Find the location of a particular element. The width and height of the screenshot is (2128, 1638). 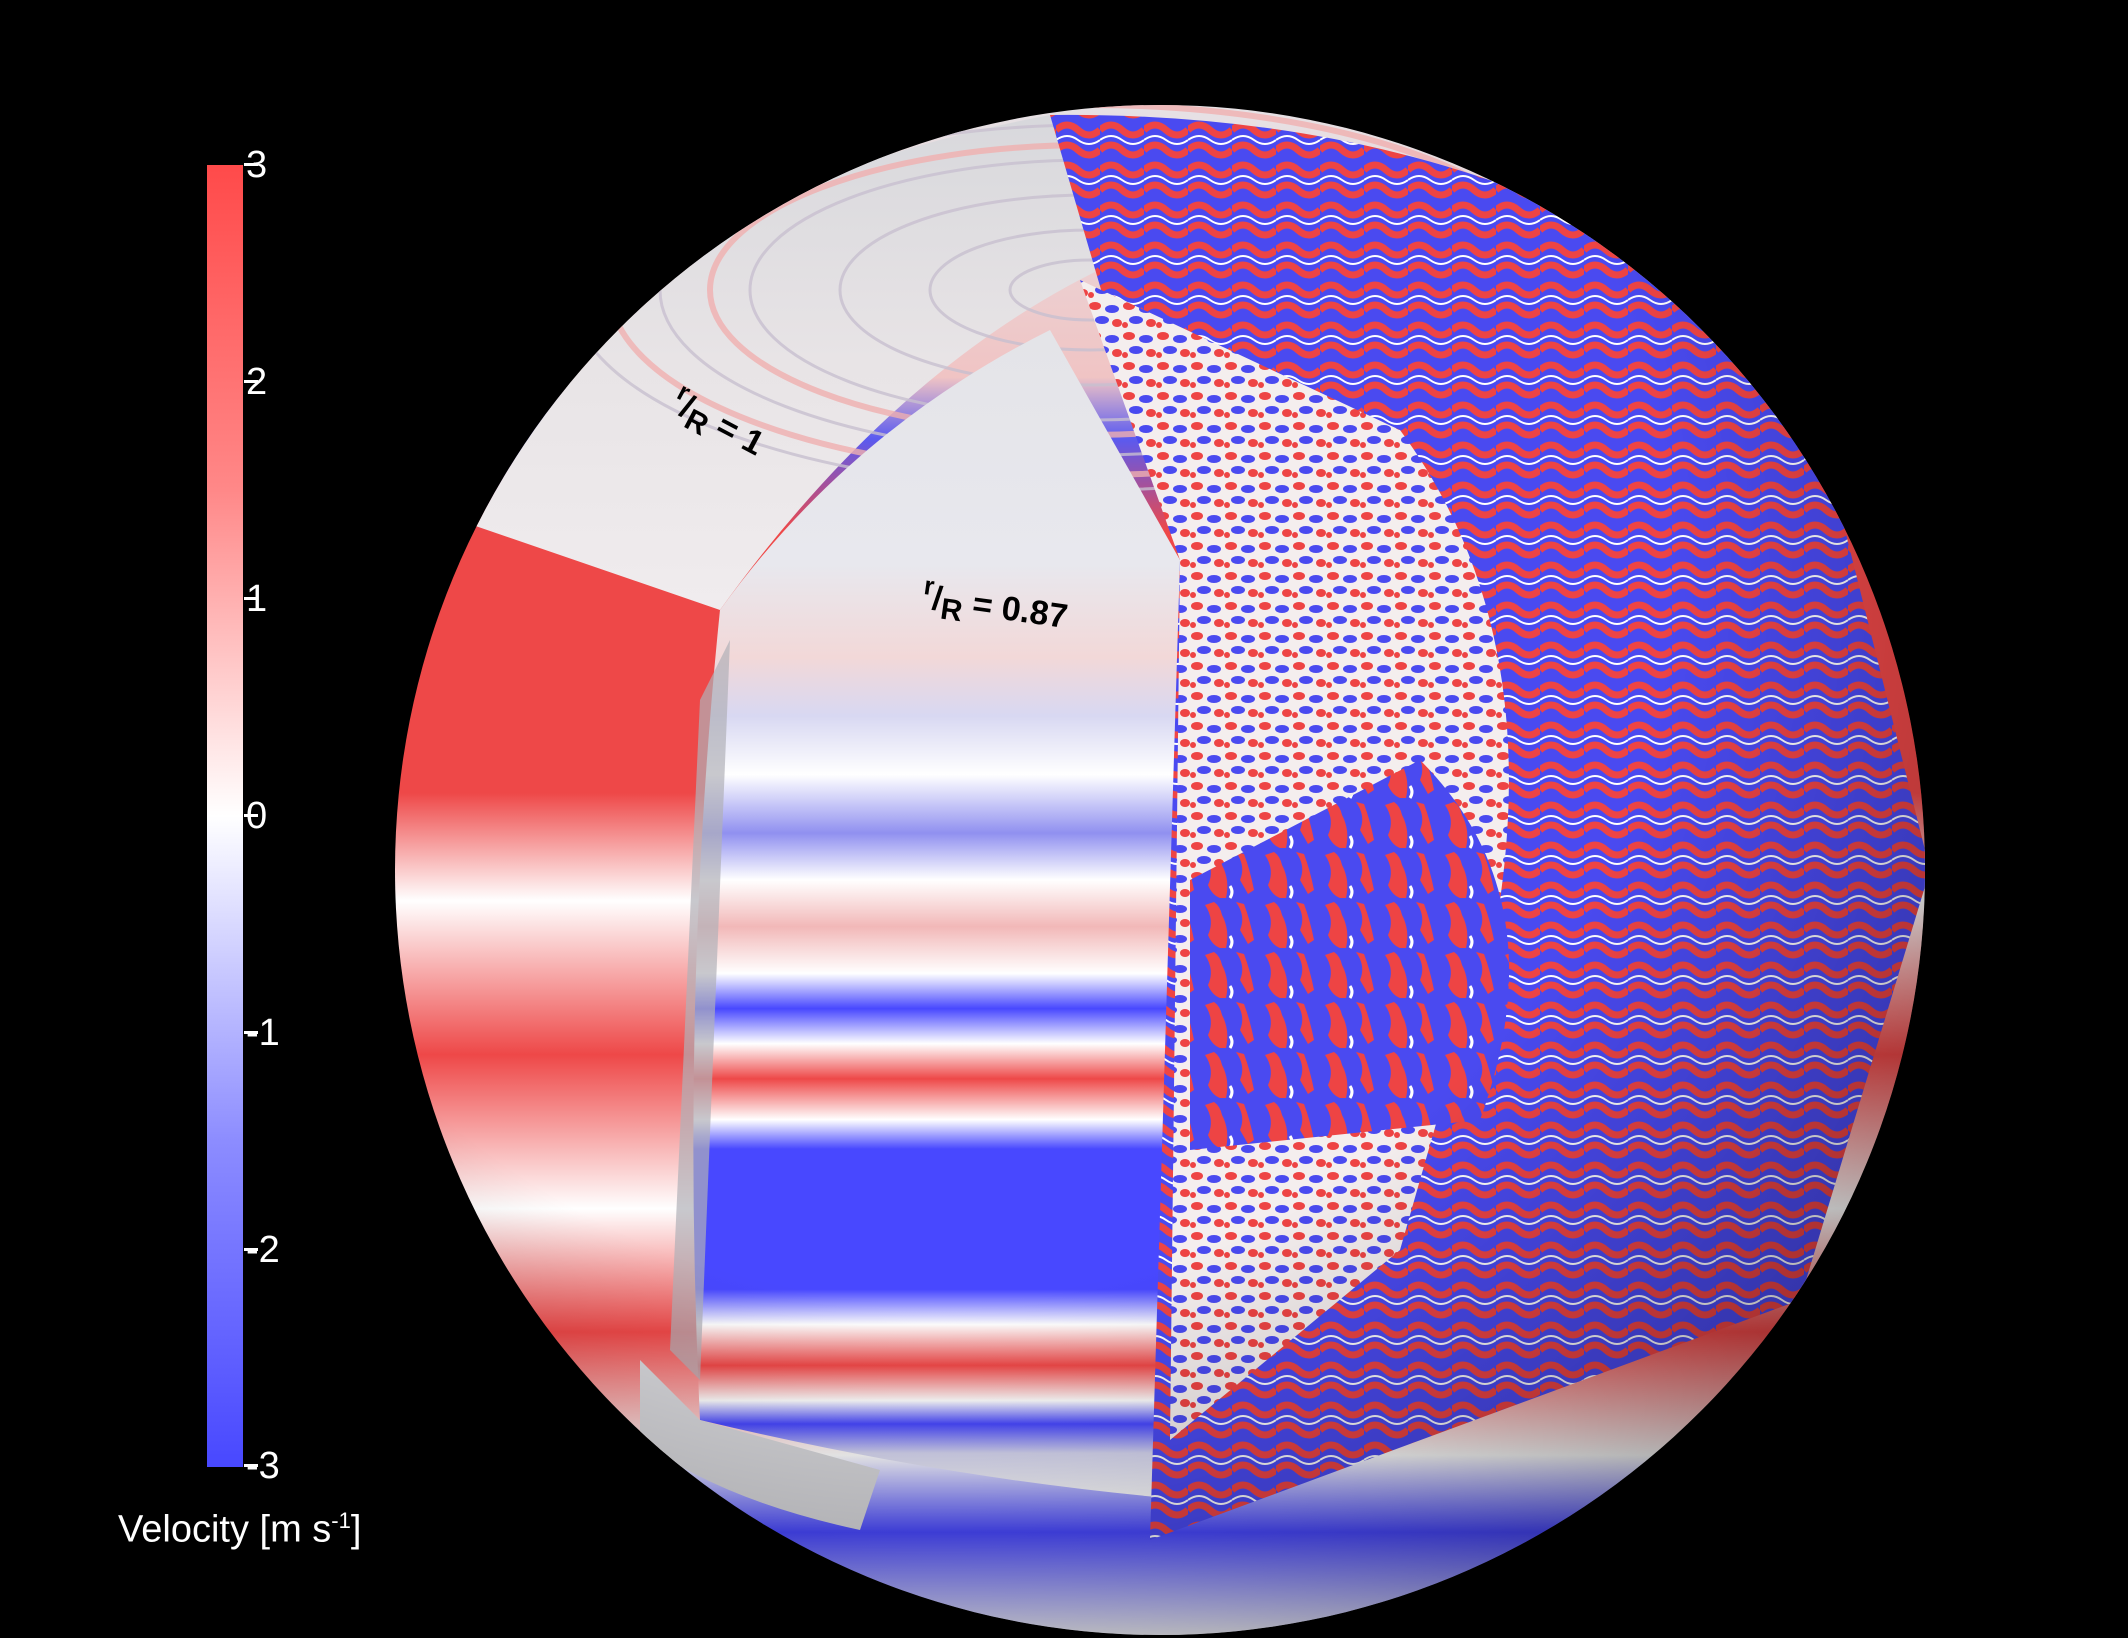

colorbar-tick-label: 2 is located at coordinates (257, 382).